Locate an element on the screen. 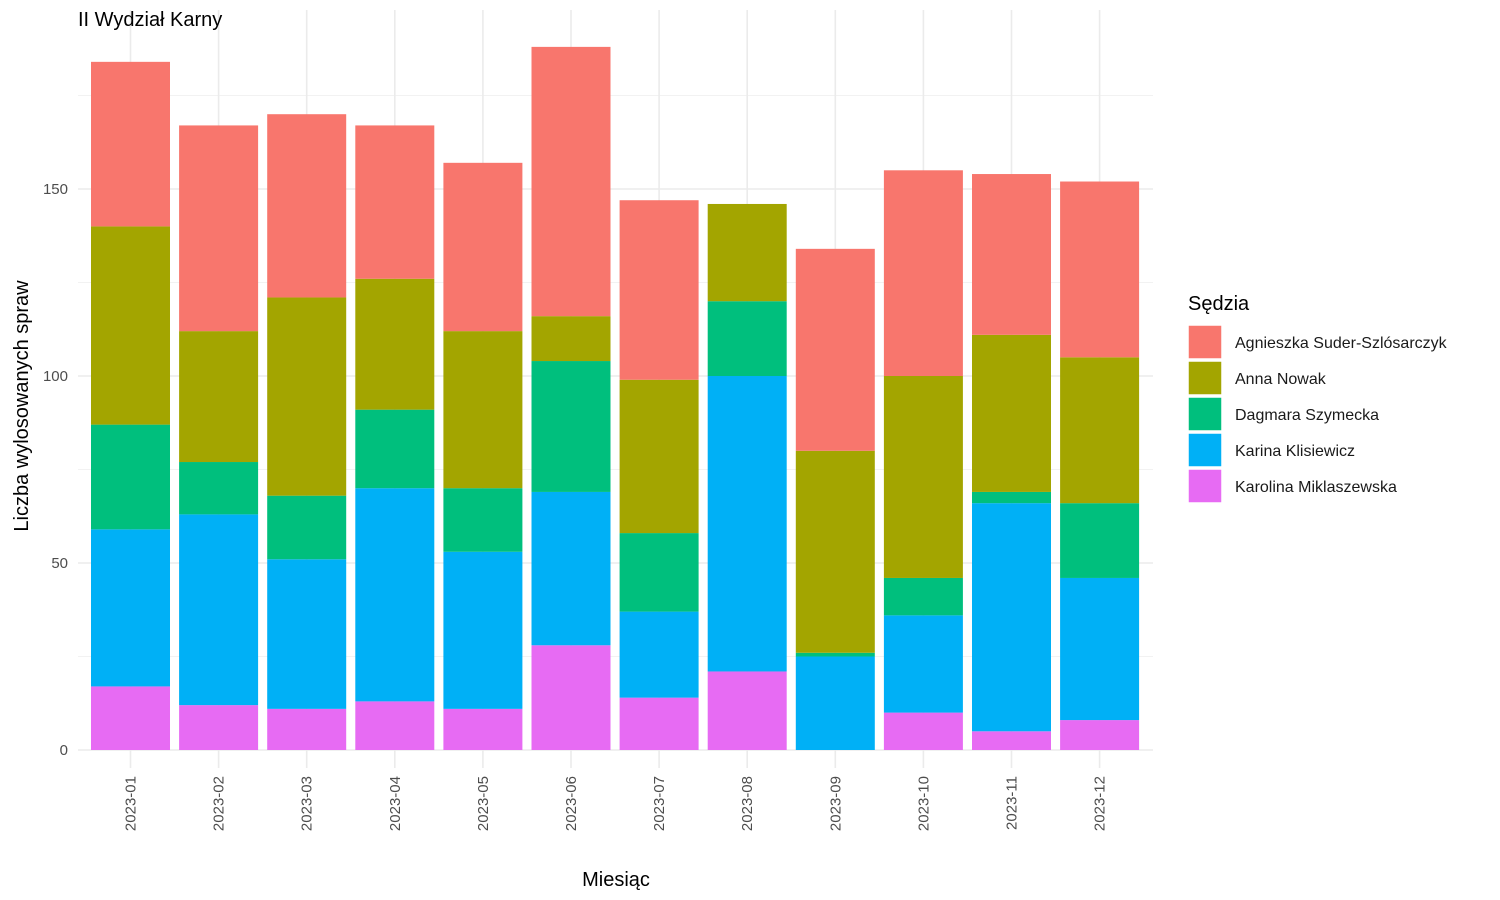 This screenshot has width=1500, height=900. x-axis-title: Miesiąc is located at coordinates (616, 880).